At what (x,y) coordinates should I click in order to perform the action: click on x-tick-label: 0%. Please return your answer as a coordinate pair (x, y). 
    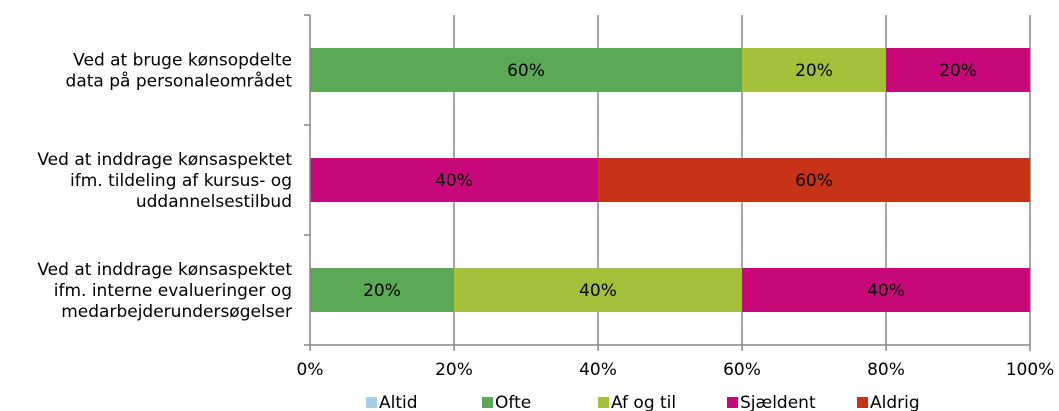
    Looking at the image, I should click on (310, 370).